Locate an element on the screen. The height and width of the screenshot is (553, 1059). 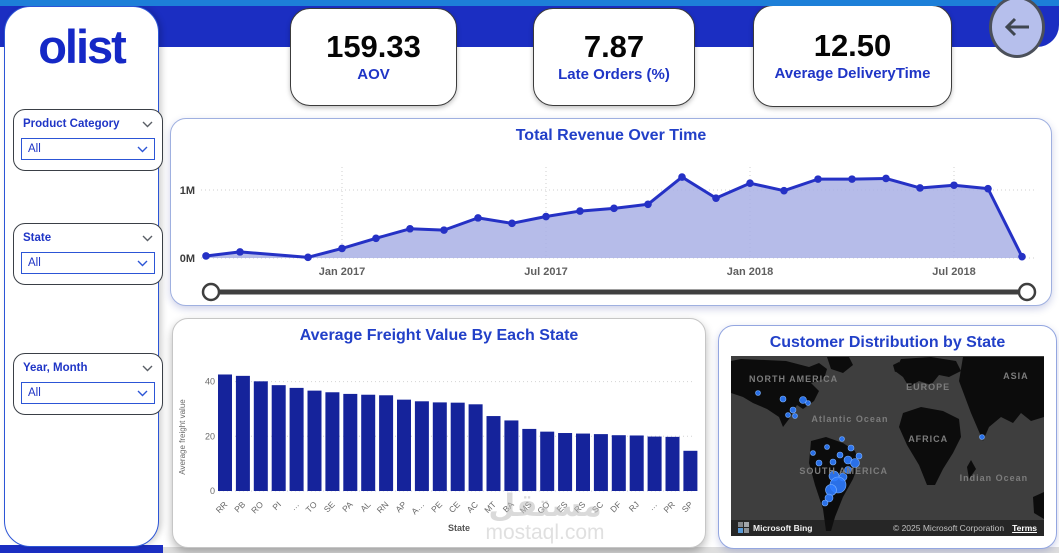
bar-BA is located at coordinates (511, 455).